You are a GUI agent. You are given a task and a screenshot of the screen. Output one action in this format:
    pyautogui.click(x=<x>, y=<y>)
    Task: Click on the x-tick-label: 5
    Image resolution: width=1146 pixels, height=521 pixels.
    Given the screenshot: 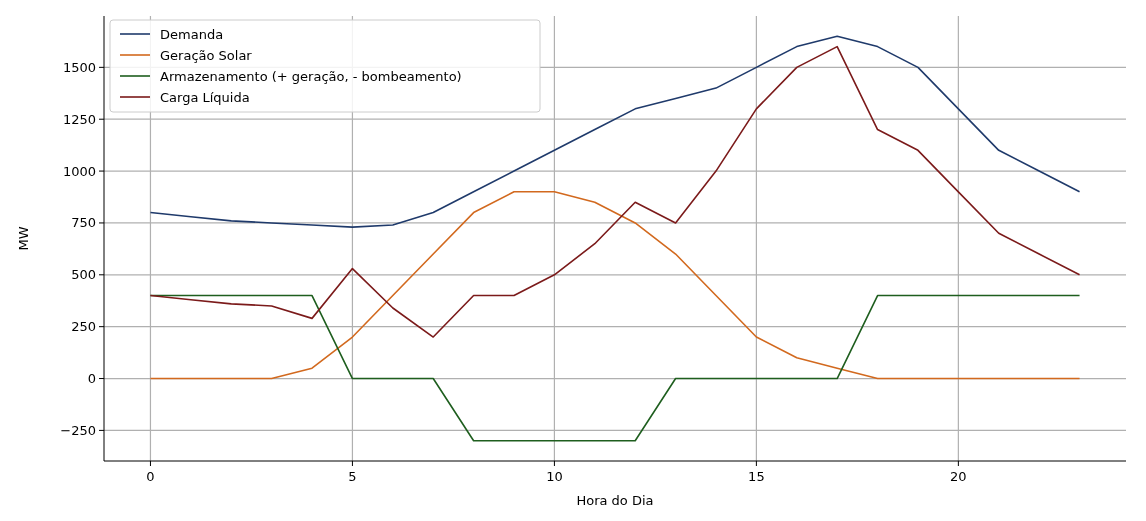 What is the action you would take?
    pyautogui.click(x=352, y=476)
    